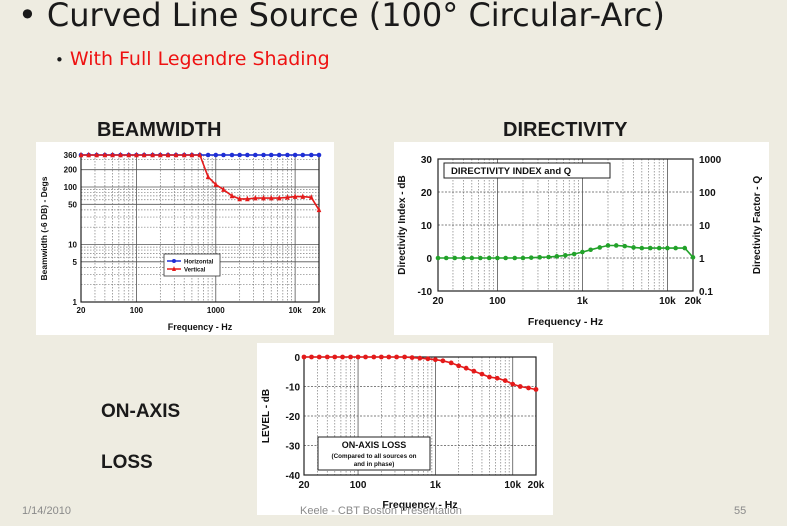 This screenshot has width=787, height=526. Describe the element at coordinates (427, 226) in the screenshot. I see `y-tick-label: 10` at that location.